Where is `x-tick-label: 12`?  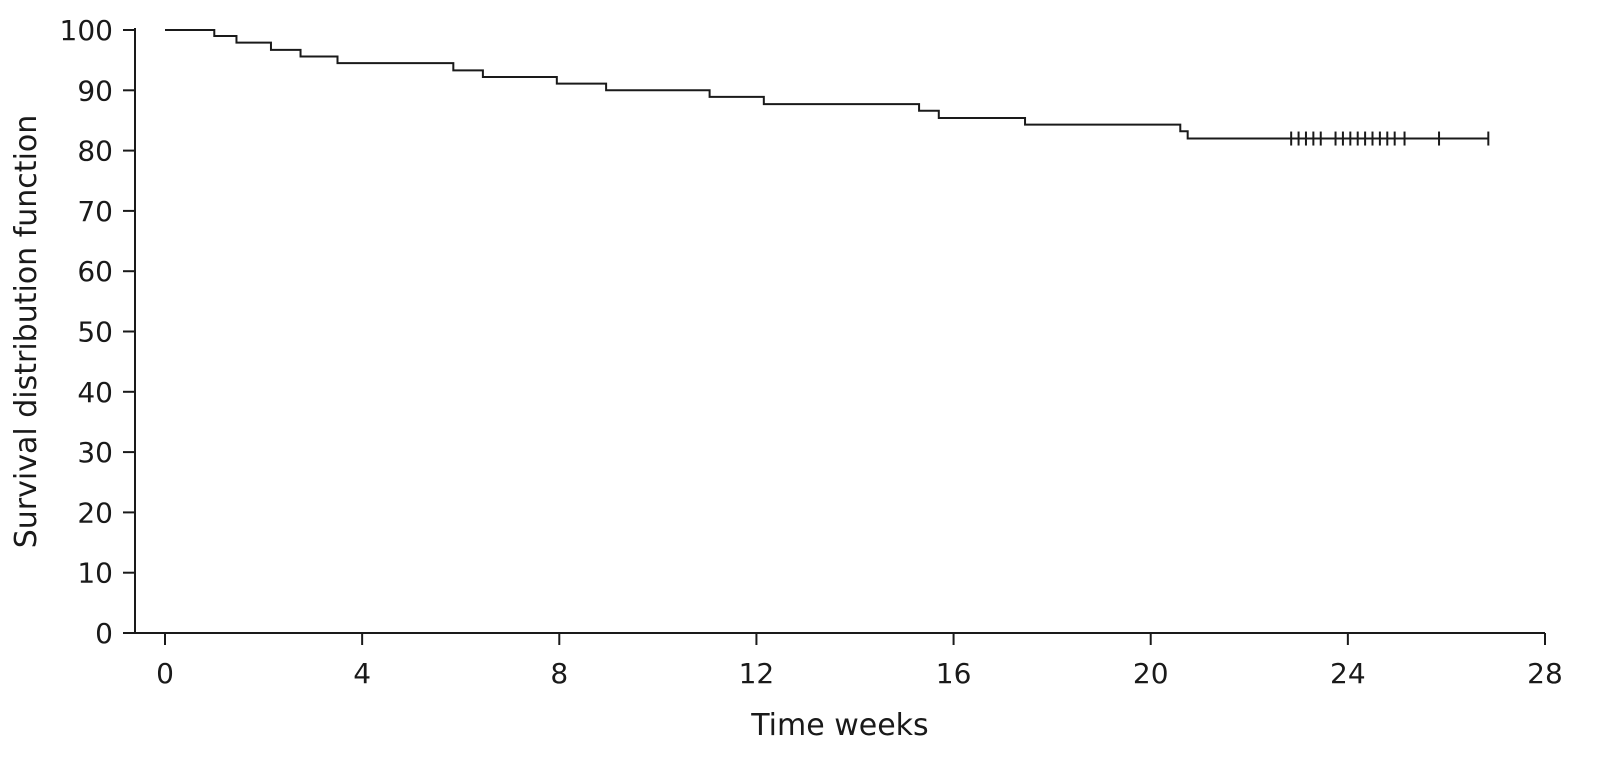
x-tick-label: 12 is located at coordinates (757, 673).